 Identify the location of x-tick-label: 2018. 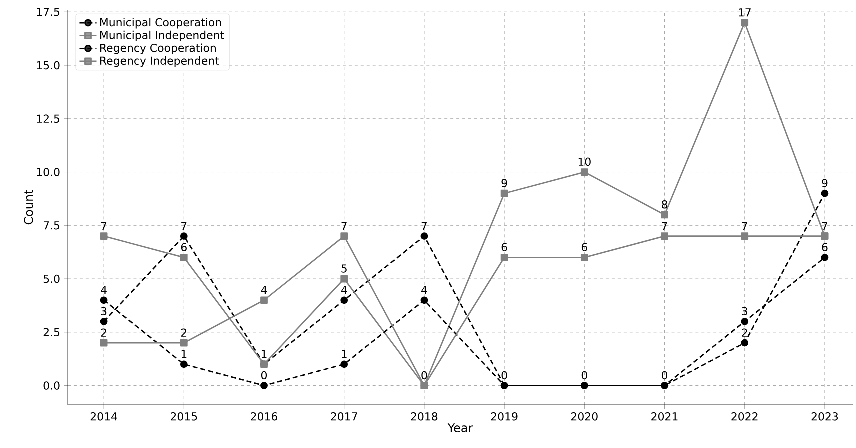
(424, 416).